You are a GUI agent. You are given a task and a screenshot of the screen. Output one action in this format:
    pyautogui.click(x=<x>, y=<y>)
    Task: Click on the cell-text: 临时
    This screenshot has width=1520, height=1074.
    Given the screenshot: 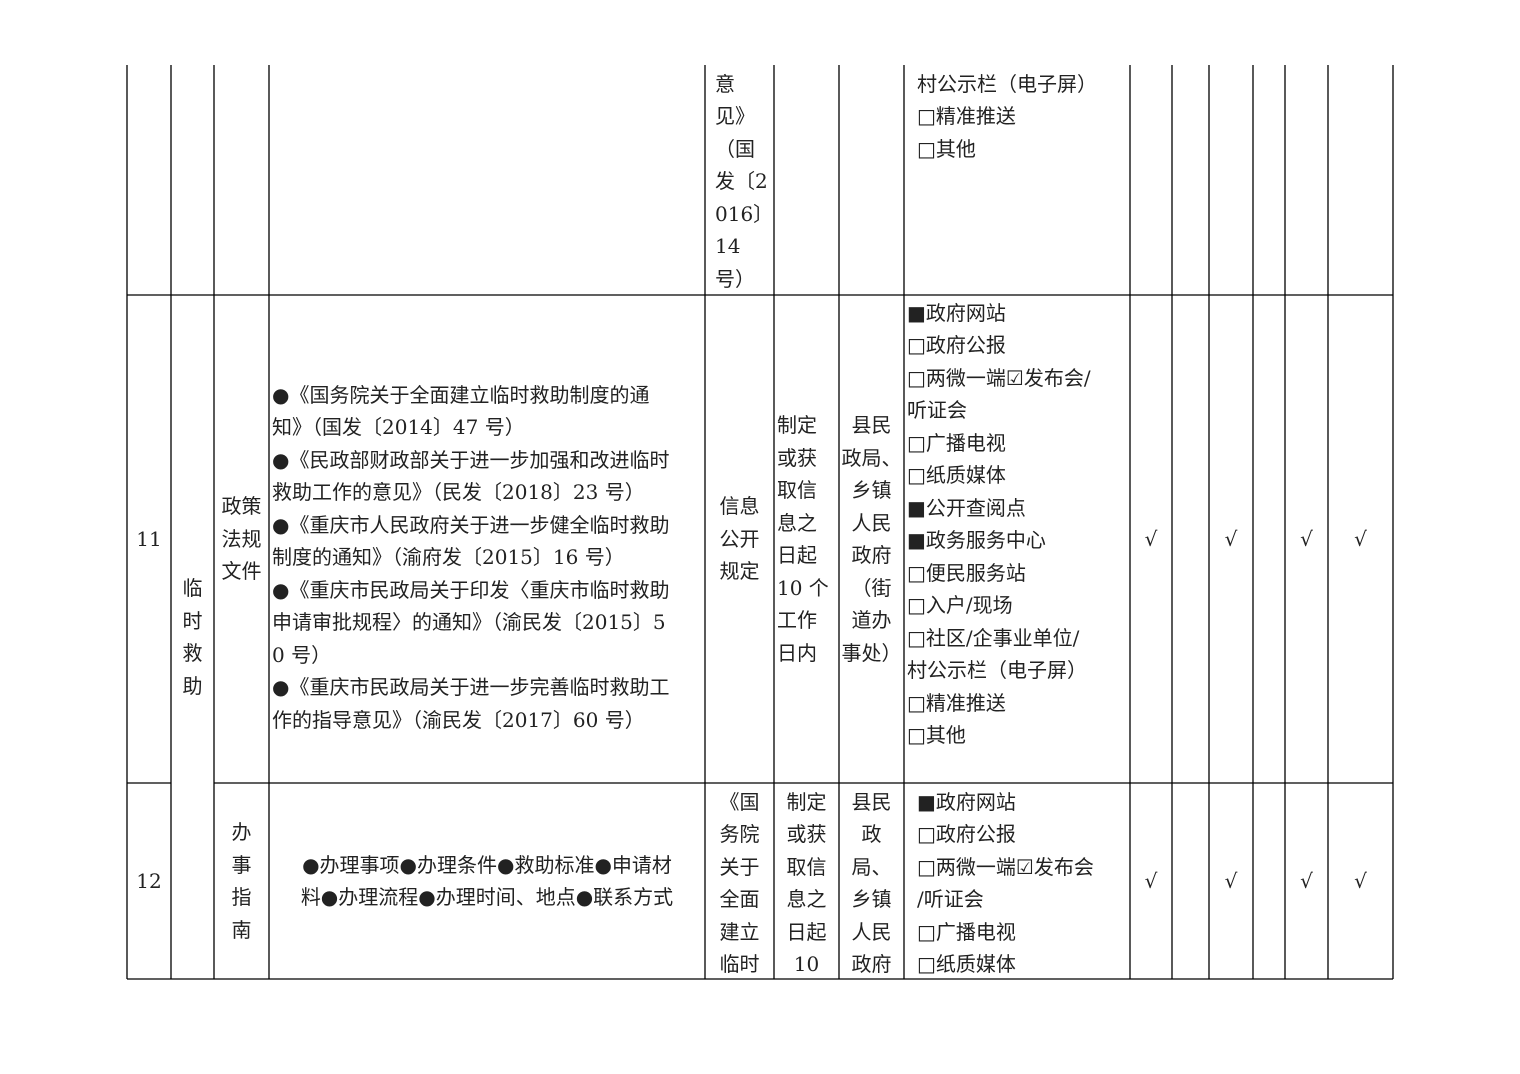 What is the action you would take?
    pyautogui.click(x=739, y=964)
    